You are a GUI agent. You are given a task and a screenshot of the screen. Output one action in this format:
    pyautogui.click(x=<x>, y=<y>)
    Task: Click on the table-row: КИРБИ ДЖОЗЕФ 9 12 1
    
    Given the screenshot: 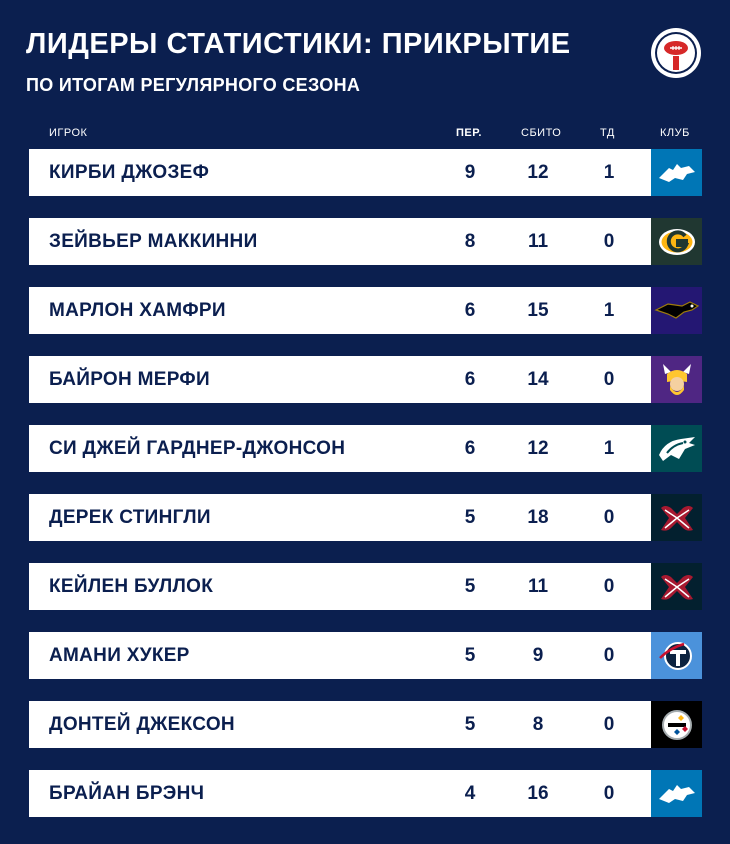 What is the action you would take?
    pyautogui.click(x=365, y=172)
    